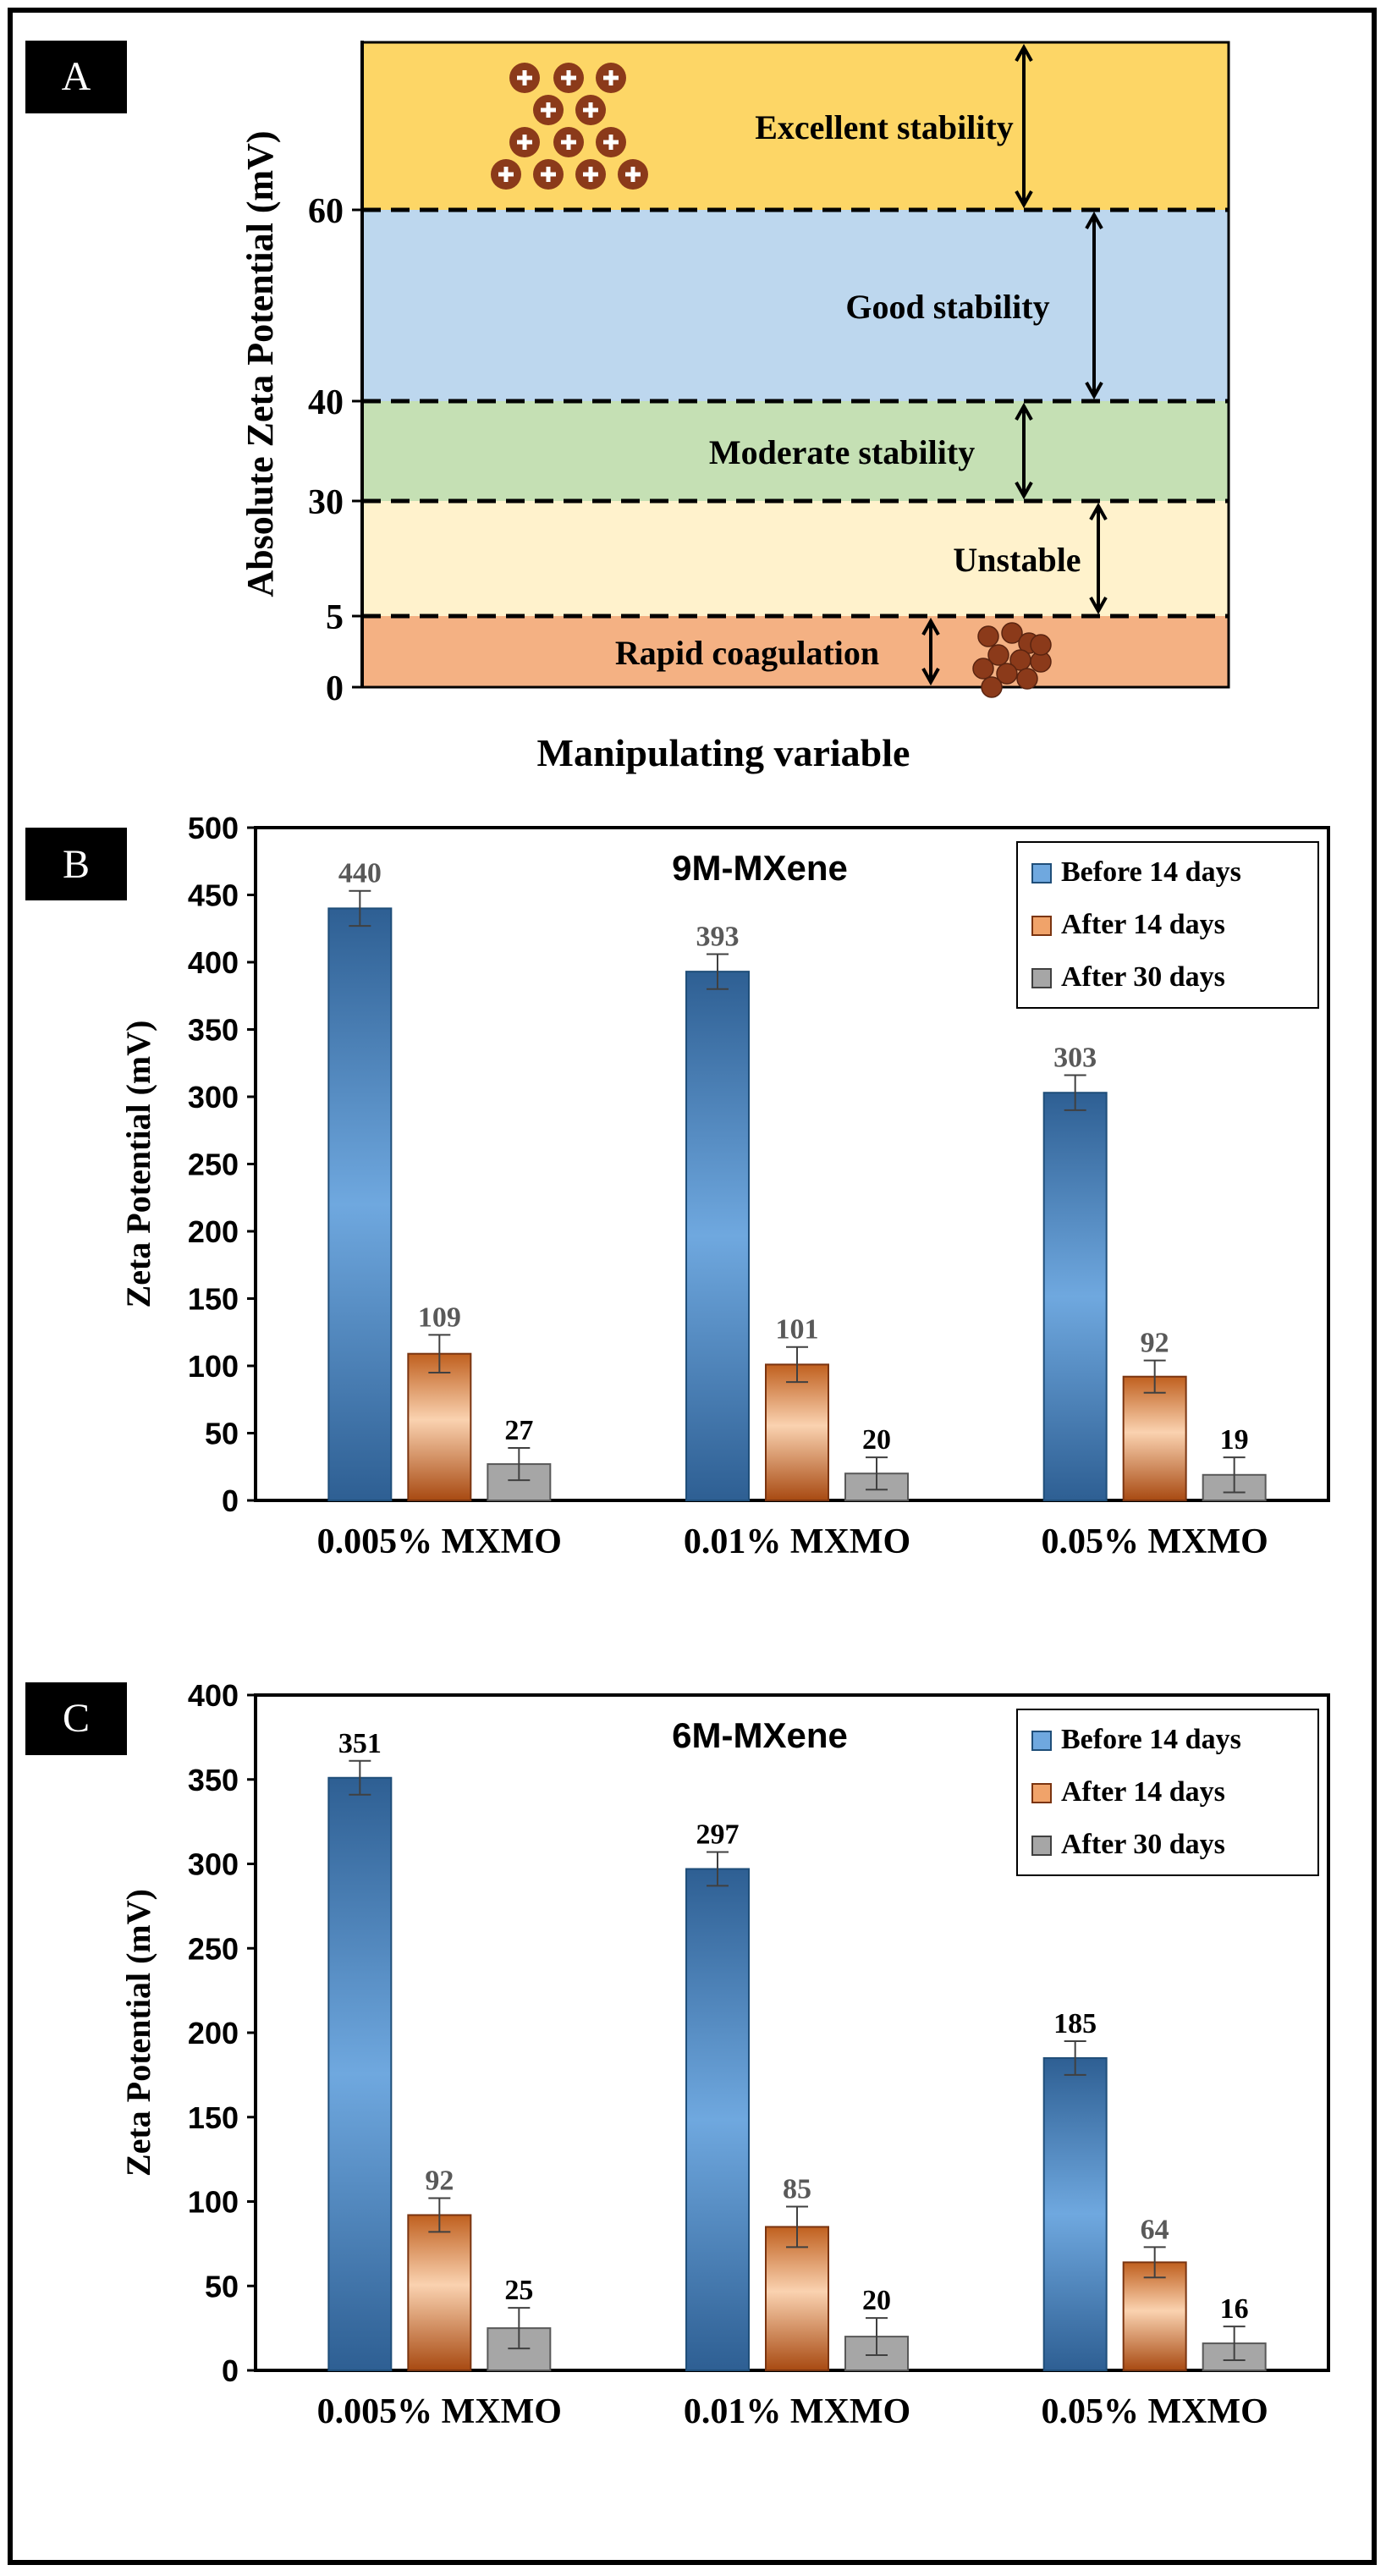 The height and width of the screenshot is (2576, 1386). What do you see at coordinates (214, 962) in the screenshot?
I see `chart-b-y-tick-label: 400` at bounding box center [214, 962].